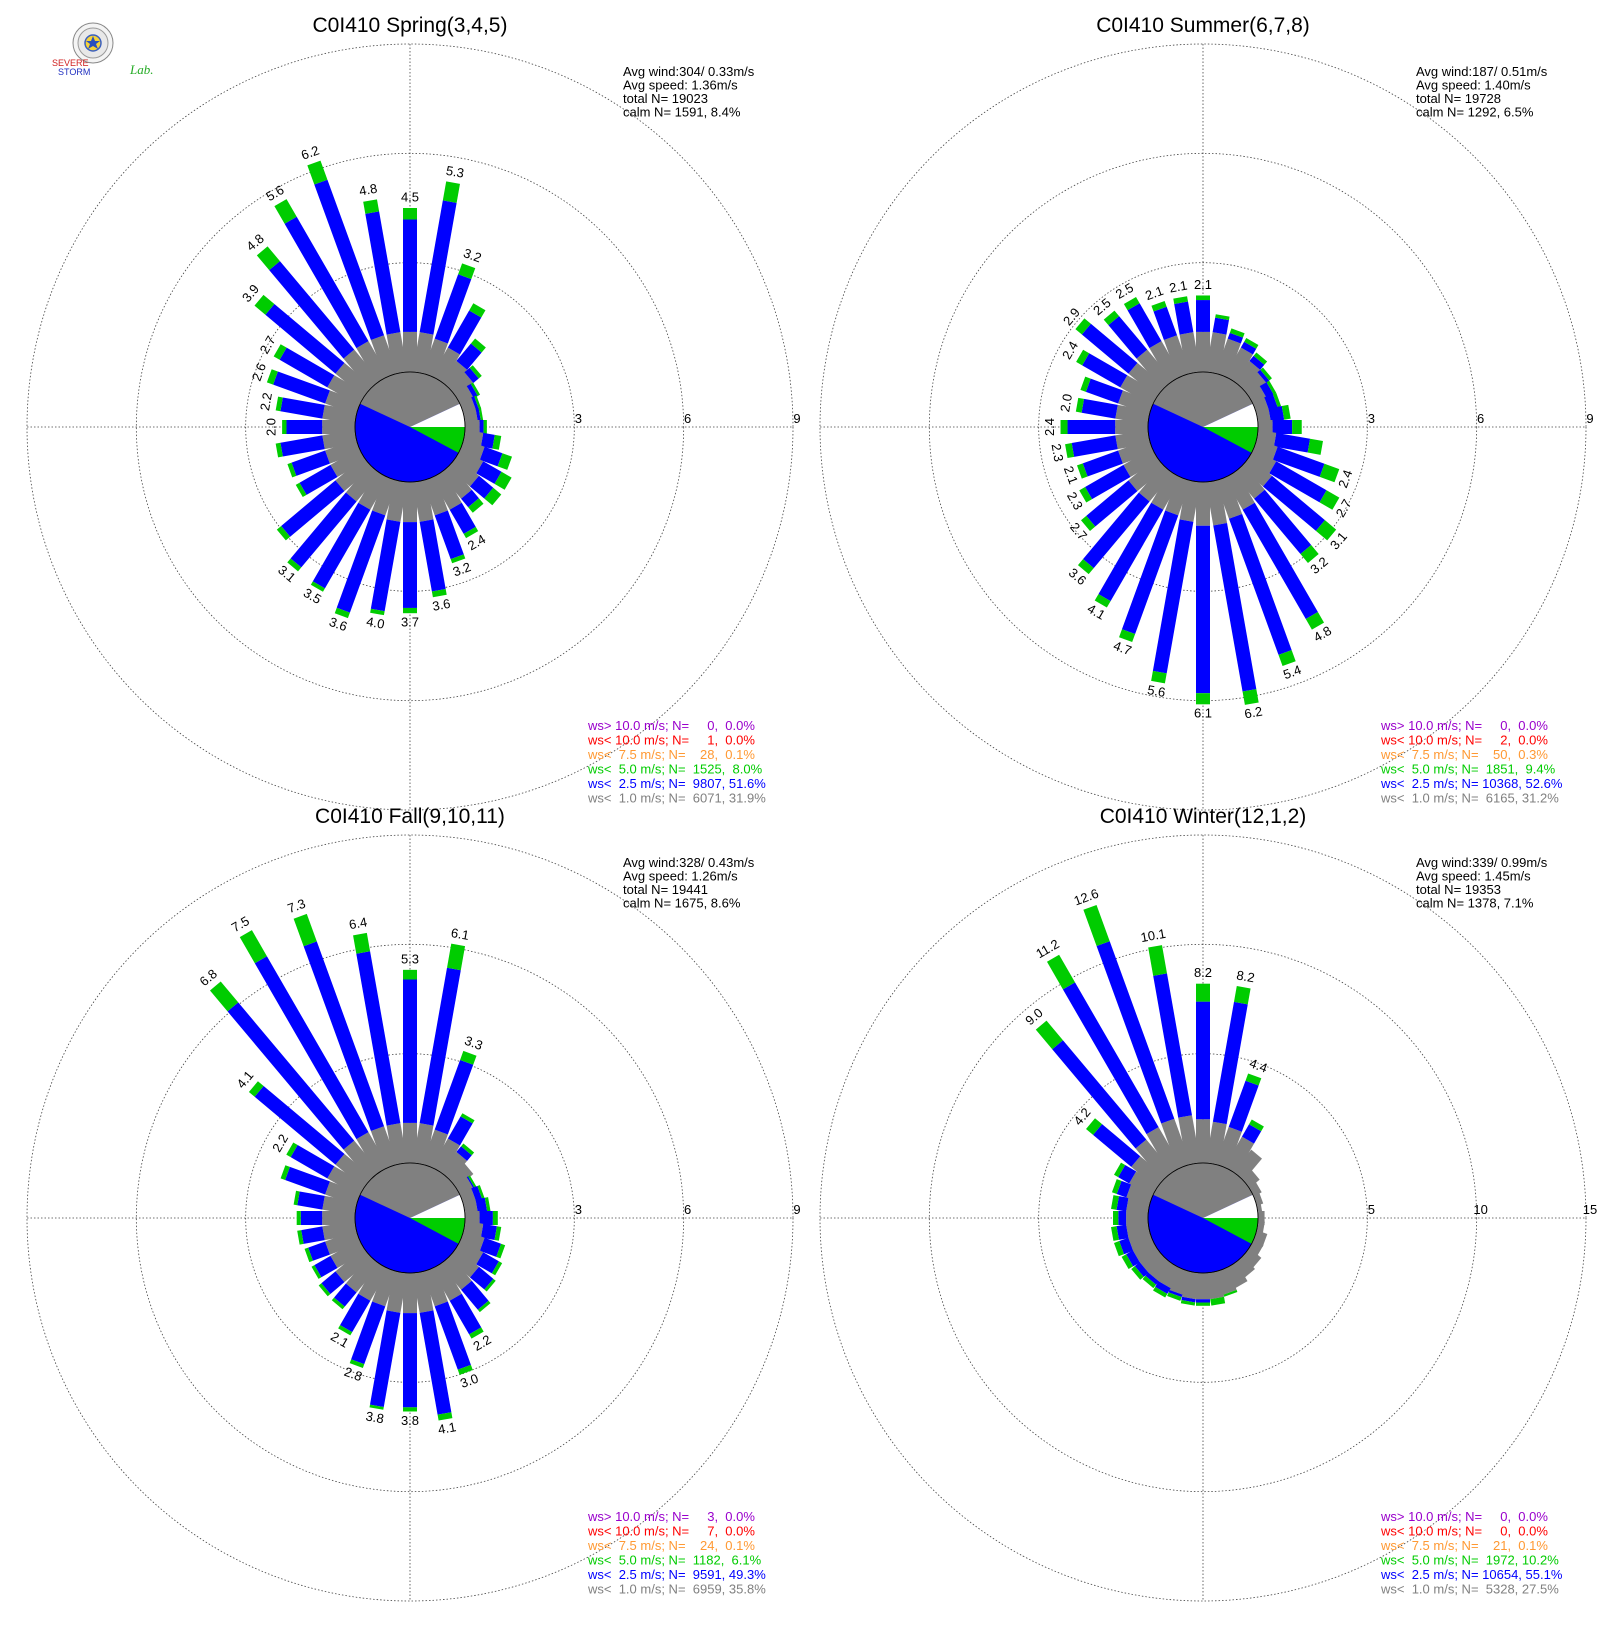  Describe the element at coordinates (1086, 897) in the screenshot. I see `bar-value-label: 12.6` at that location.